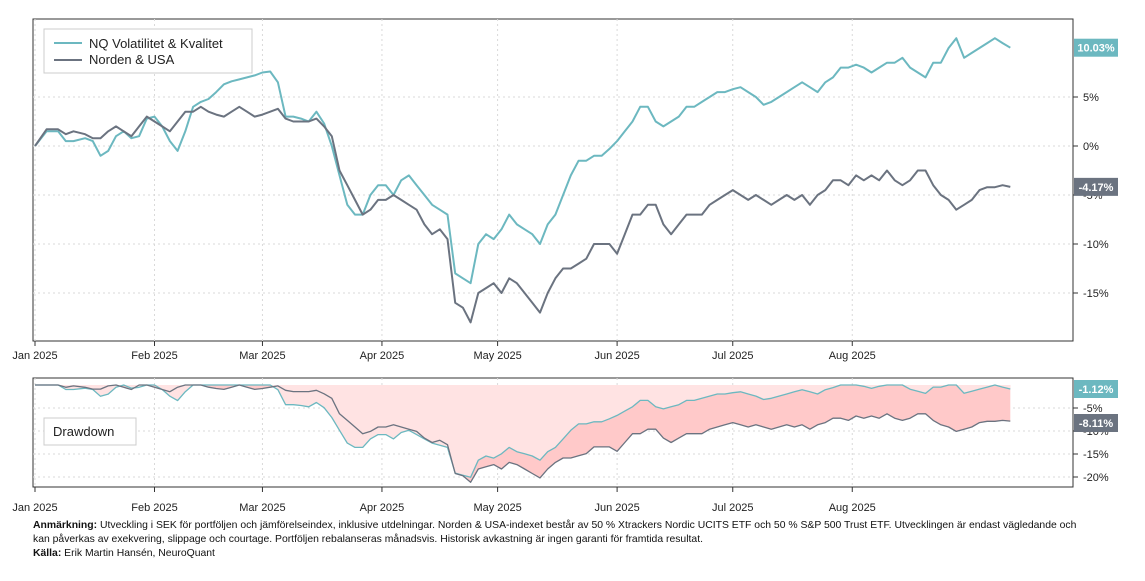 This screenshot has width=1145, height=581. I want to click on drawdown-legend-label: Drawdown, so click(83, 431).